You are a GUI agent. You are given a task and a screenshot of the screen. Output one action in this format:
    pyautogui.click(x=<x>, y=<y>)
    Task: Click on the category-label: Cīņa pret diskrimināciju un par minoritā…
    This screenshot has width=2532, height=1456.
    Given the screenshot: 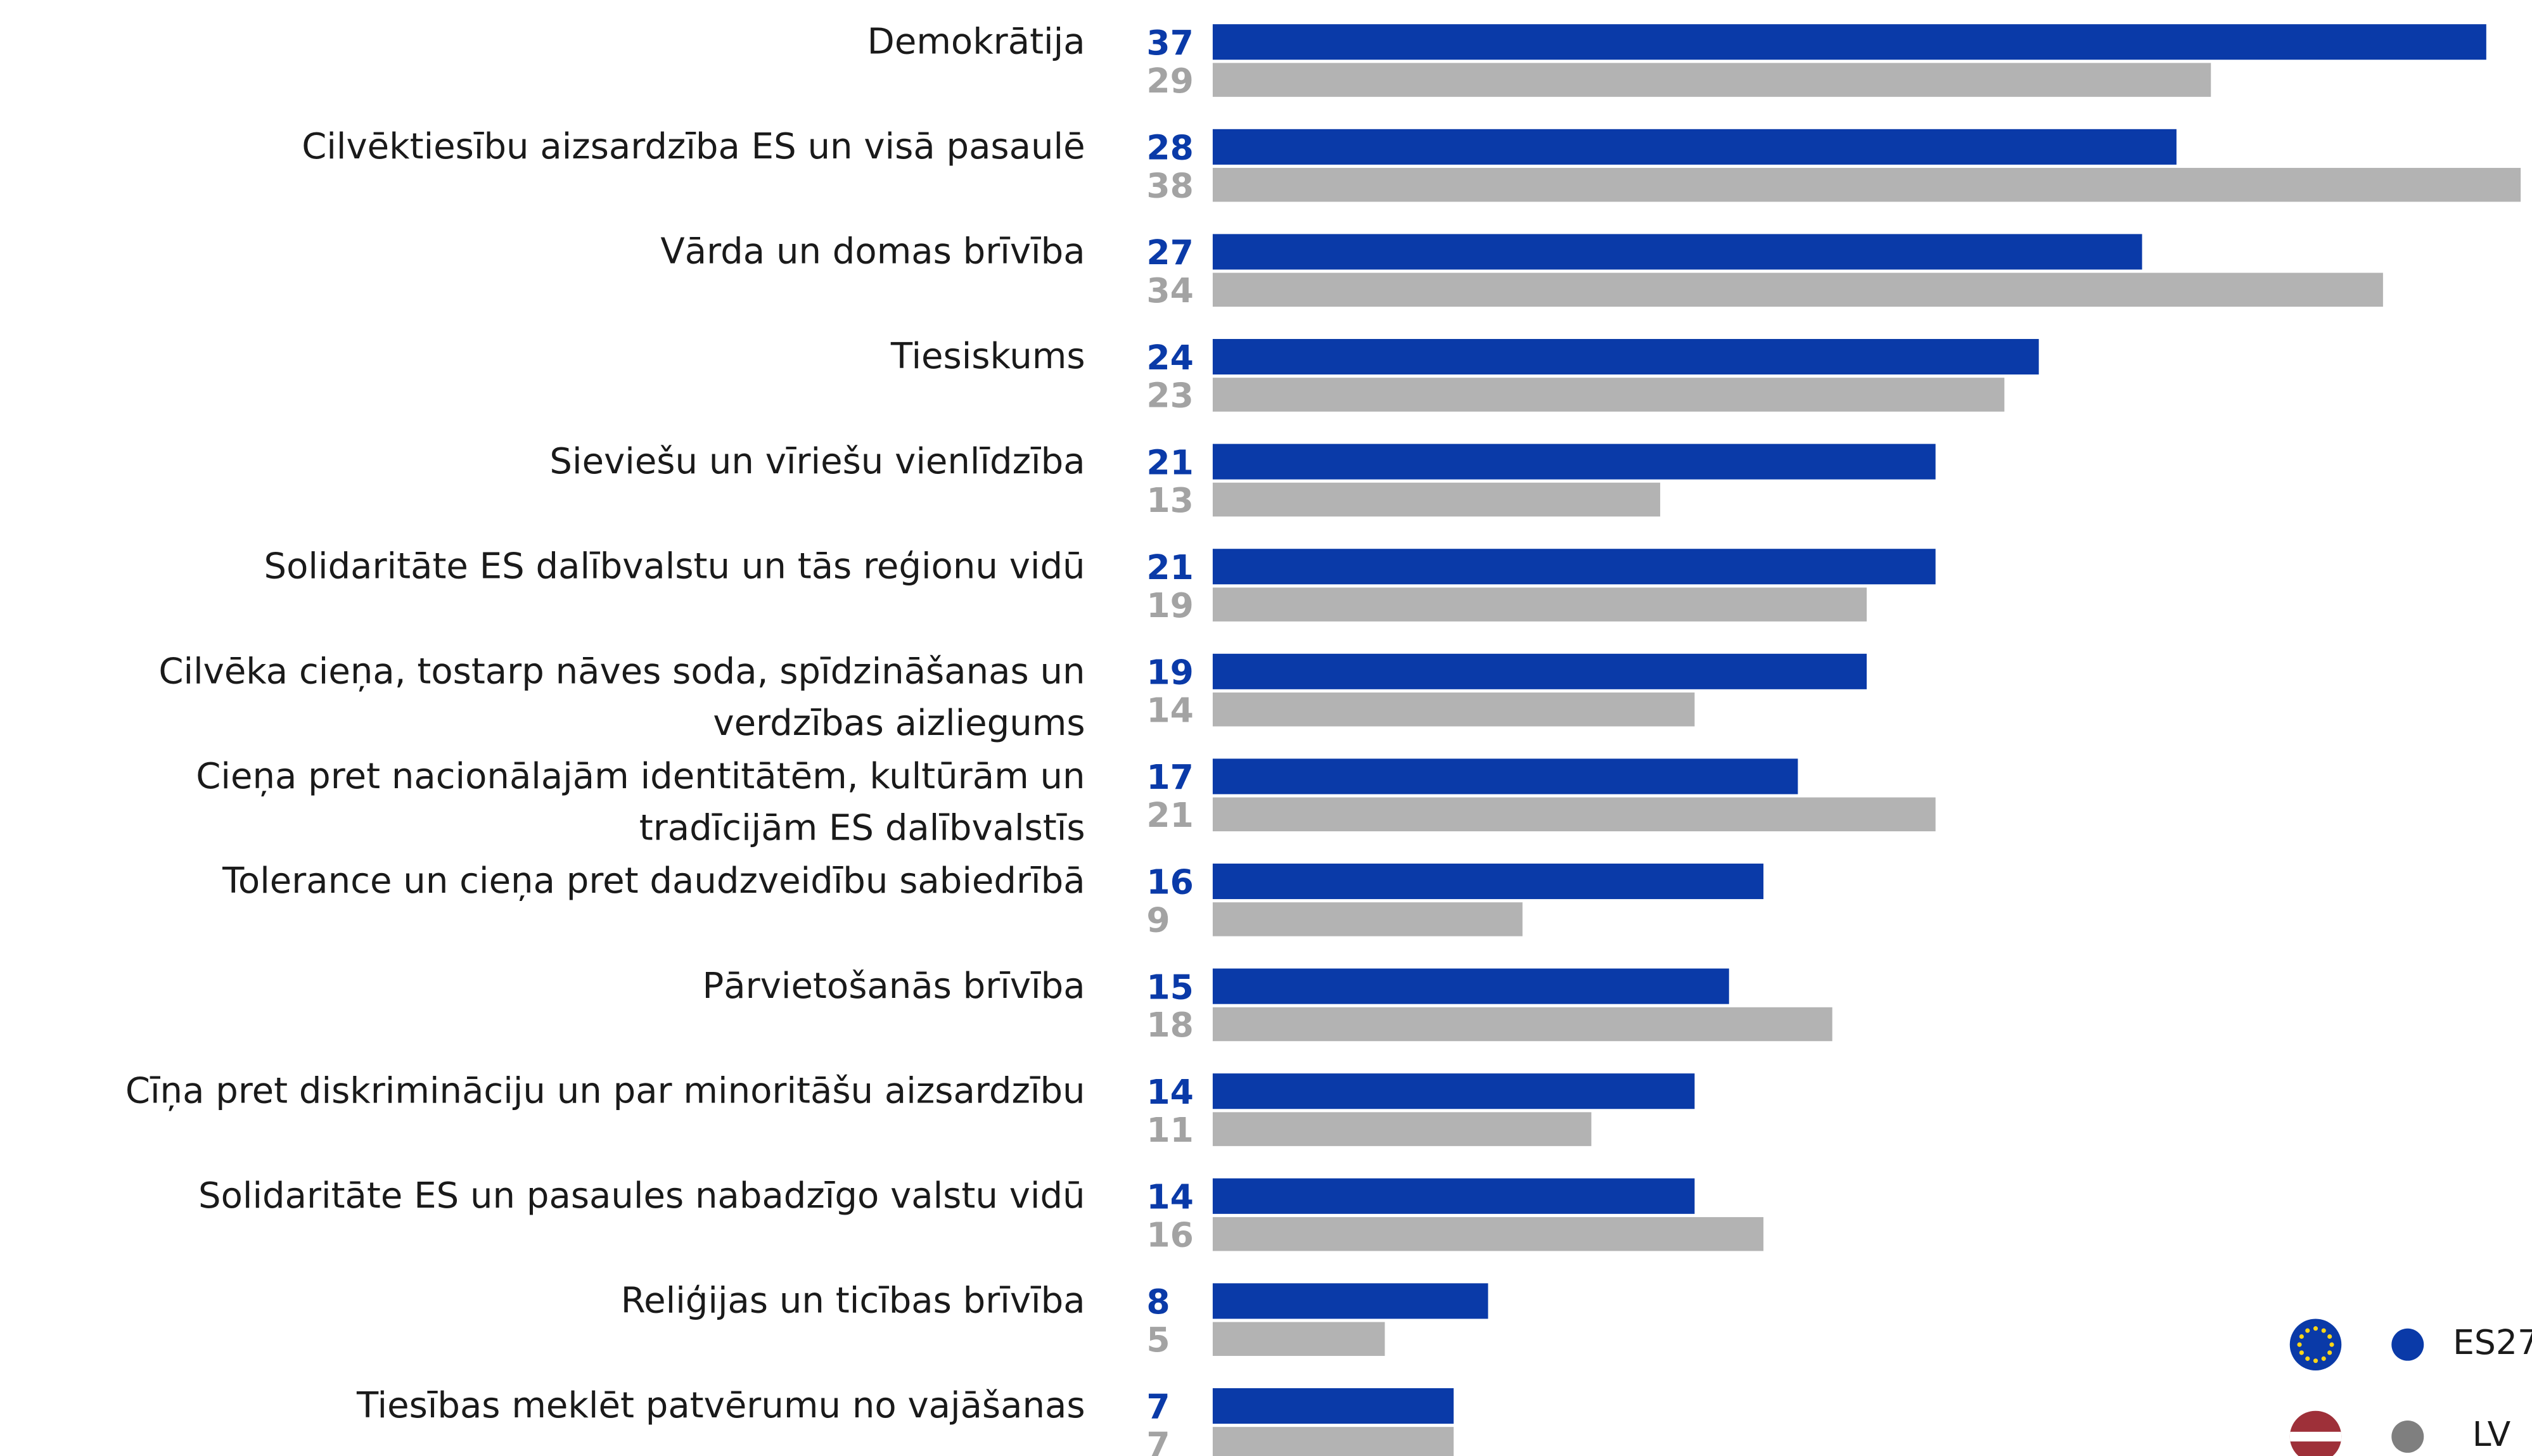 What is the action you would take?
    pyautogui.click(x=605, y=1090)
    